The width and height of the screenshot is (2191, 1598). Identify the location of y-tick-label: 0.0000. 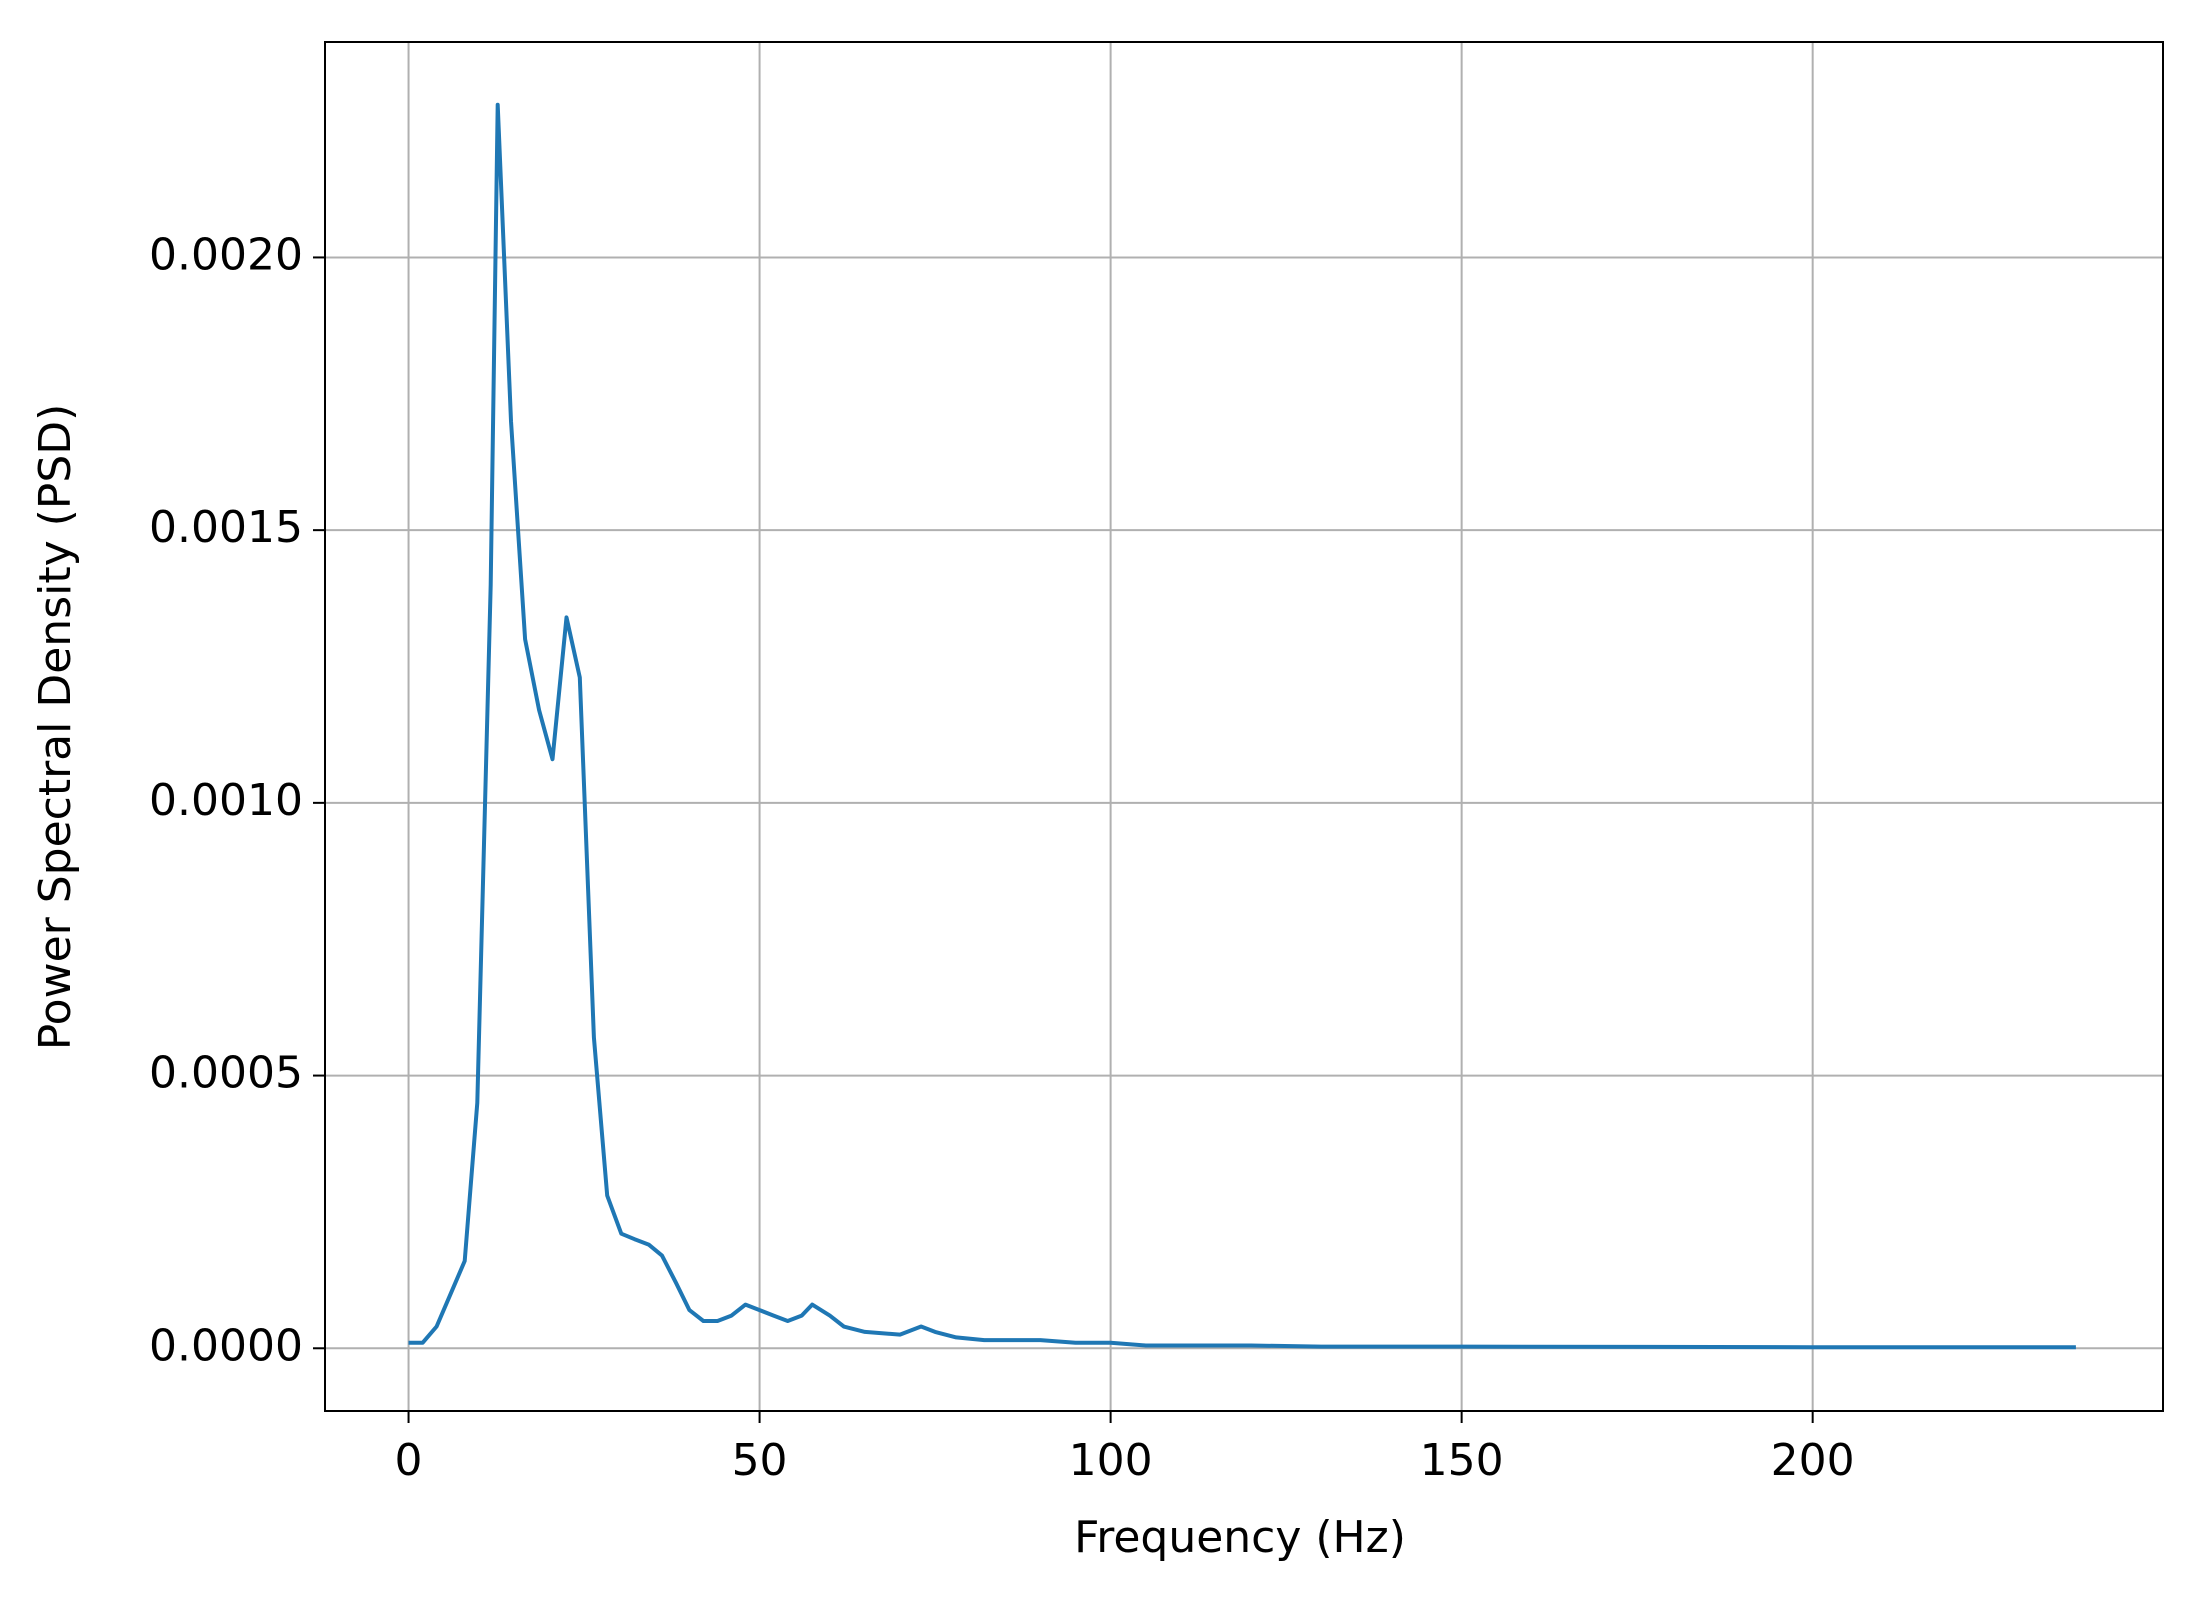
(226, 1345).